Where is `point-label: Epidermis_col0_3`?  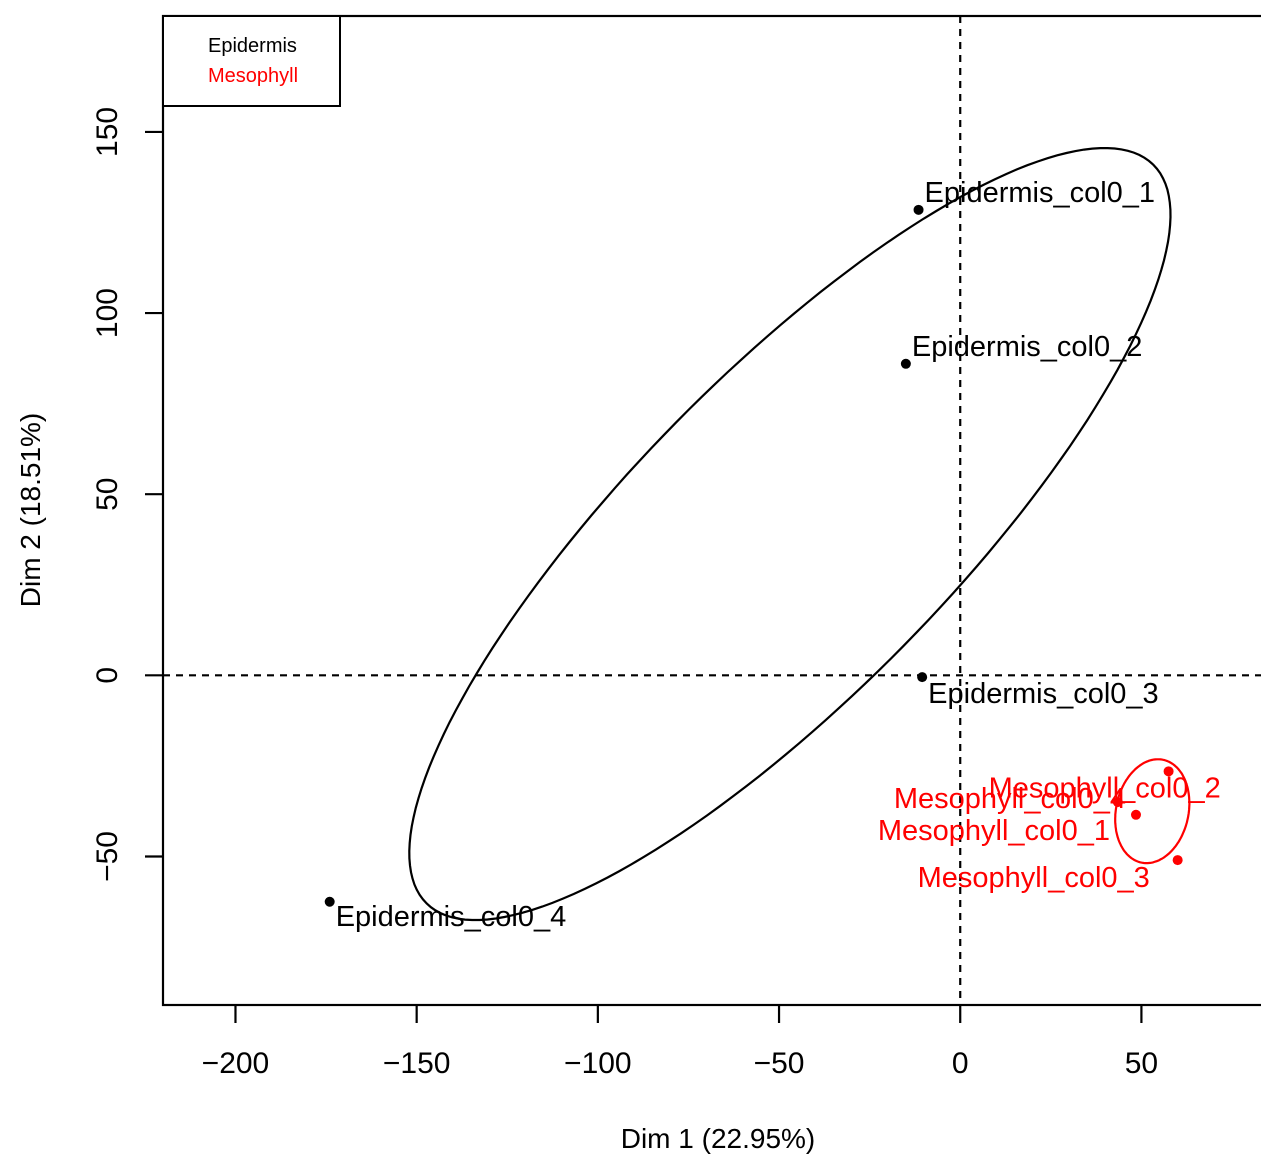
point-label: Epidermis_col0_3 is located at coordinates (1043, 694).